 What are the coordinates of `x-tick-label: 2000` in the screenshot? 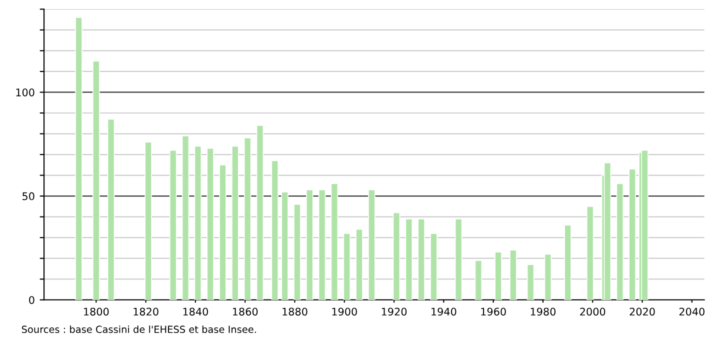 It's located at (593, 312).